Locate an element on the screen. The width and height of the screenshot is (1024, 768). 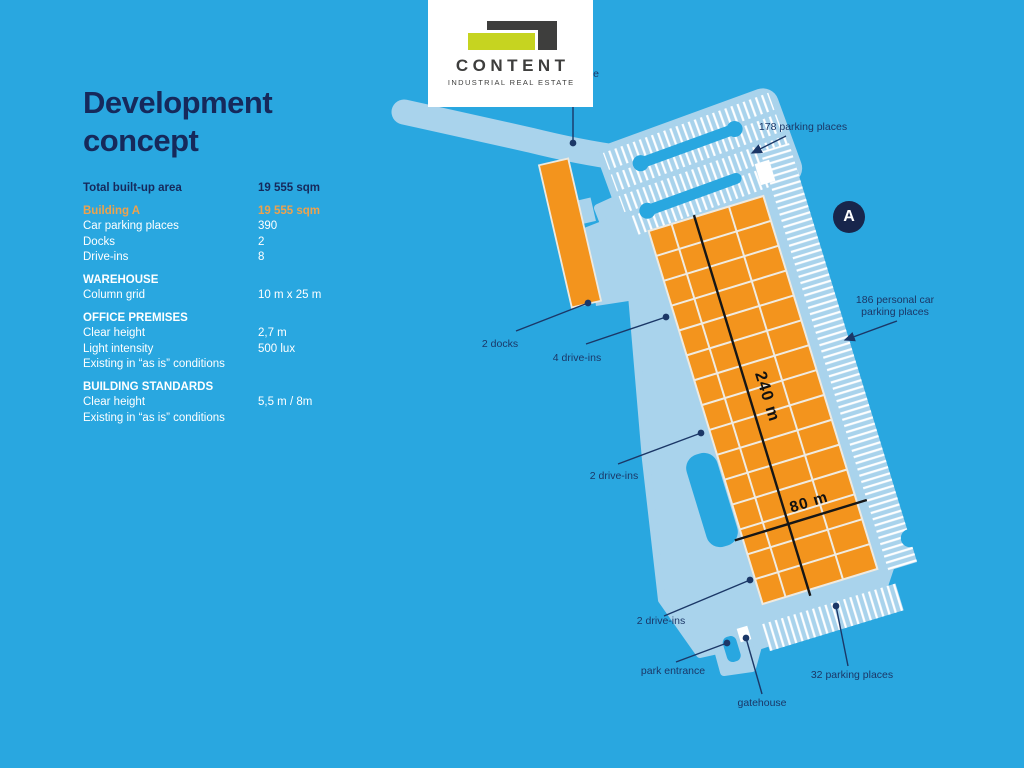
spec-value: 500 lux is located at coordinates (277, 348).